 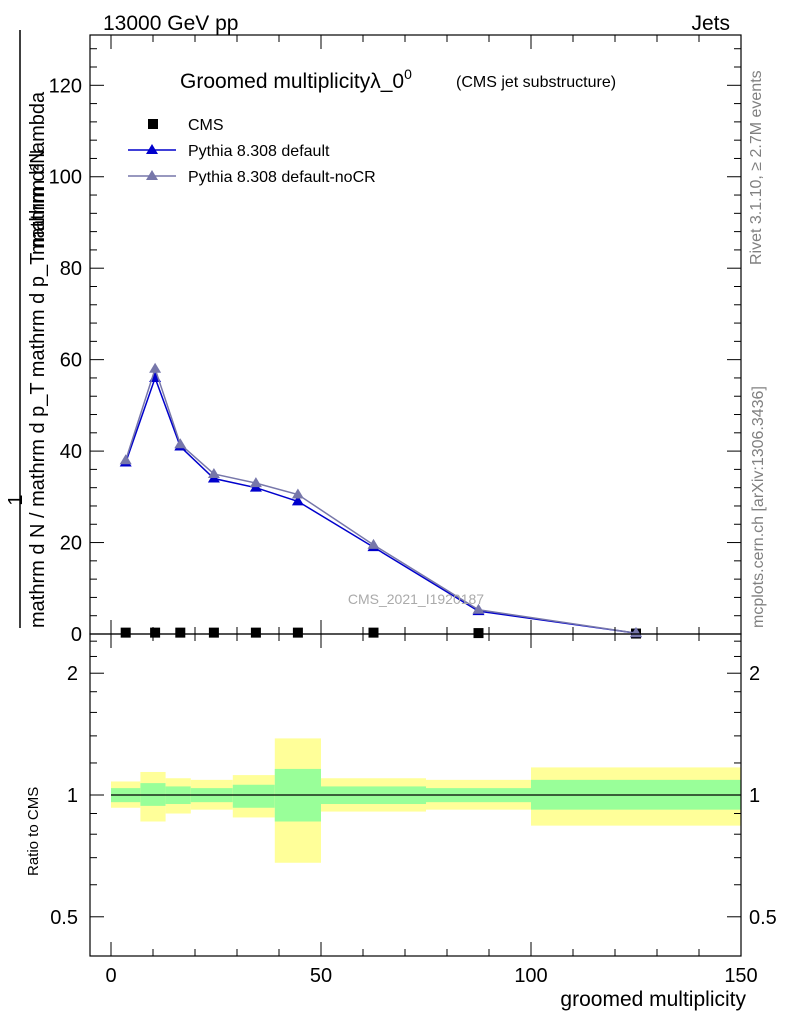 I want to click on ratio-ytick-label-right: 2, so click(x=754, y=674).